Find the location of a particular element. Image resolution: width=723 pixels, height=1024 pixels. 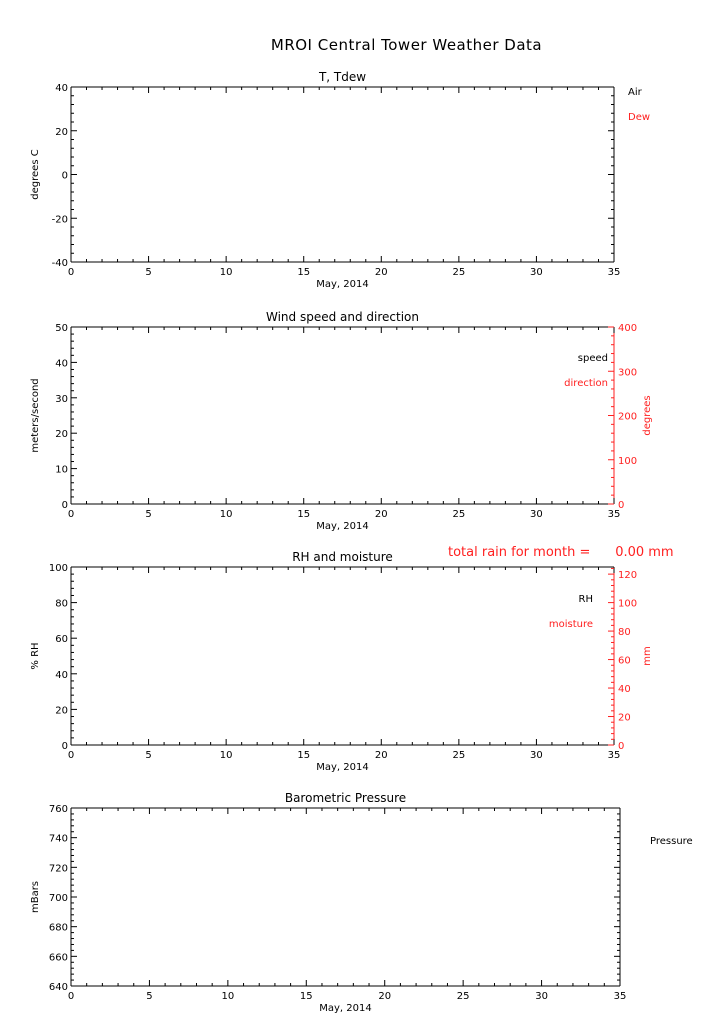

chart-3-y2tick-label: 20 is located at coordinates (624, 718).